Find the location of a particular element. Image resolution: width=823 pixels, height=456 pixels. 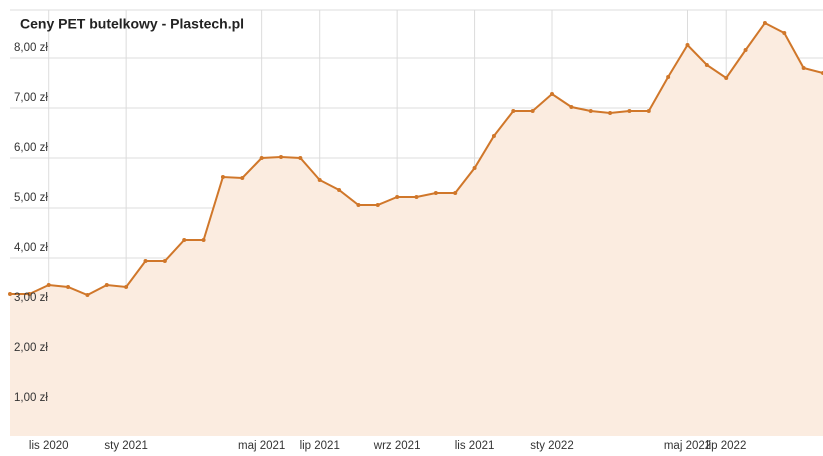

x-tick-label: maj 2021 is located at coordinates (261, 446).